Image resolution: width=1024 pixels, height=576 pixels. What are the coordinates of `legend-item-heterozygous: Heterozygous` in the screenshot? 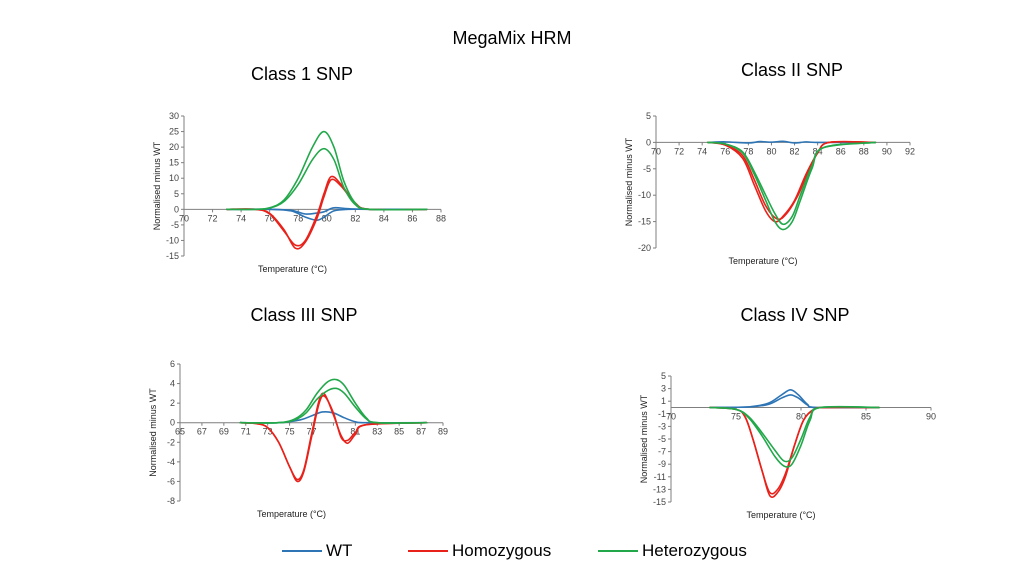 It's located at (672, 551).